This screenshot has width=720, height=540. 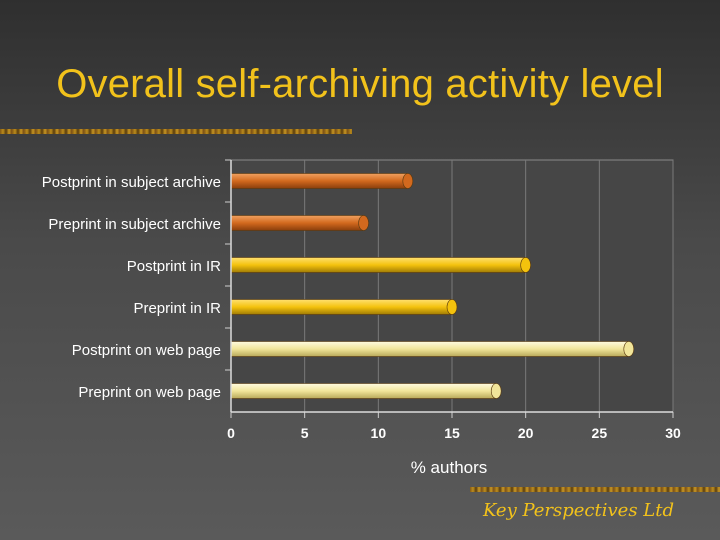 What do you see at coordinates (360, 84) in the screenshot?
I see `slide-title: Overall self-archiving activity level` at bounding box center [360, 84].